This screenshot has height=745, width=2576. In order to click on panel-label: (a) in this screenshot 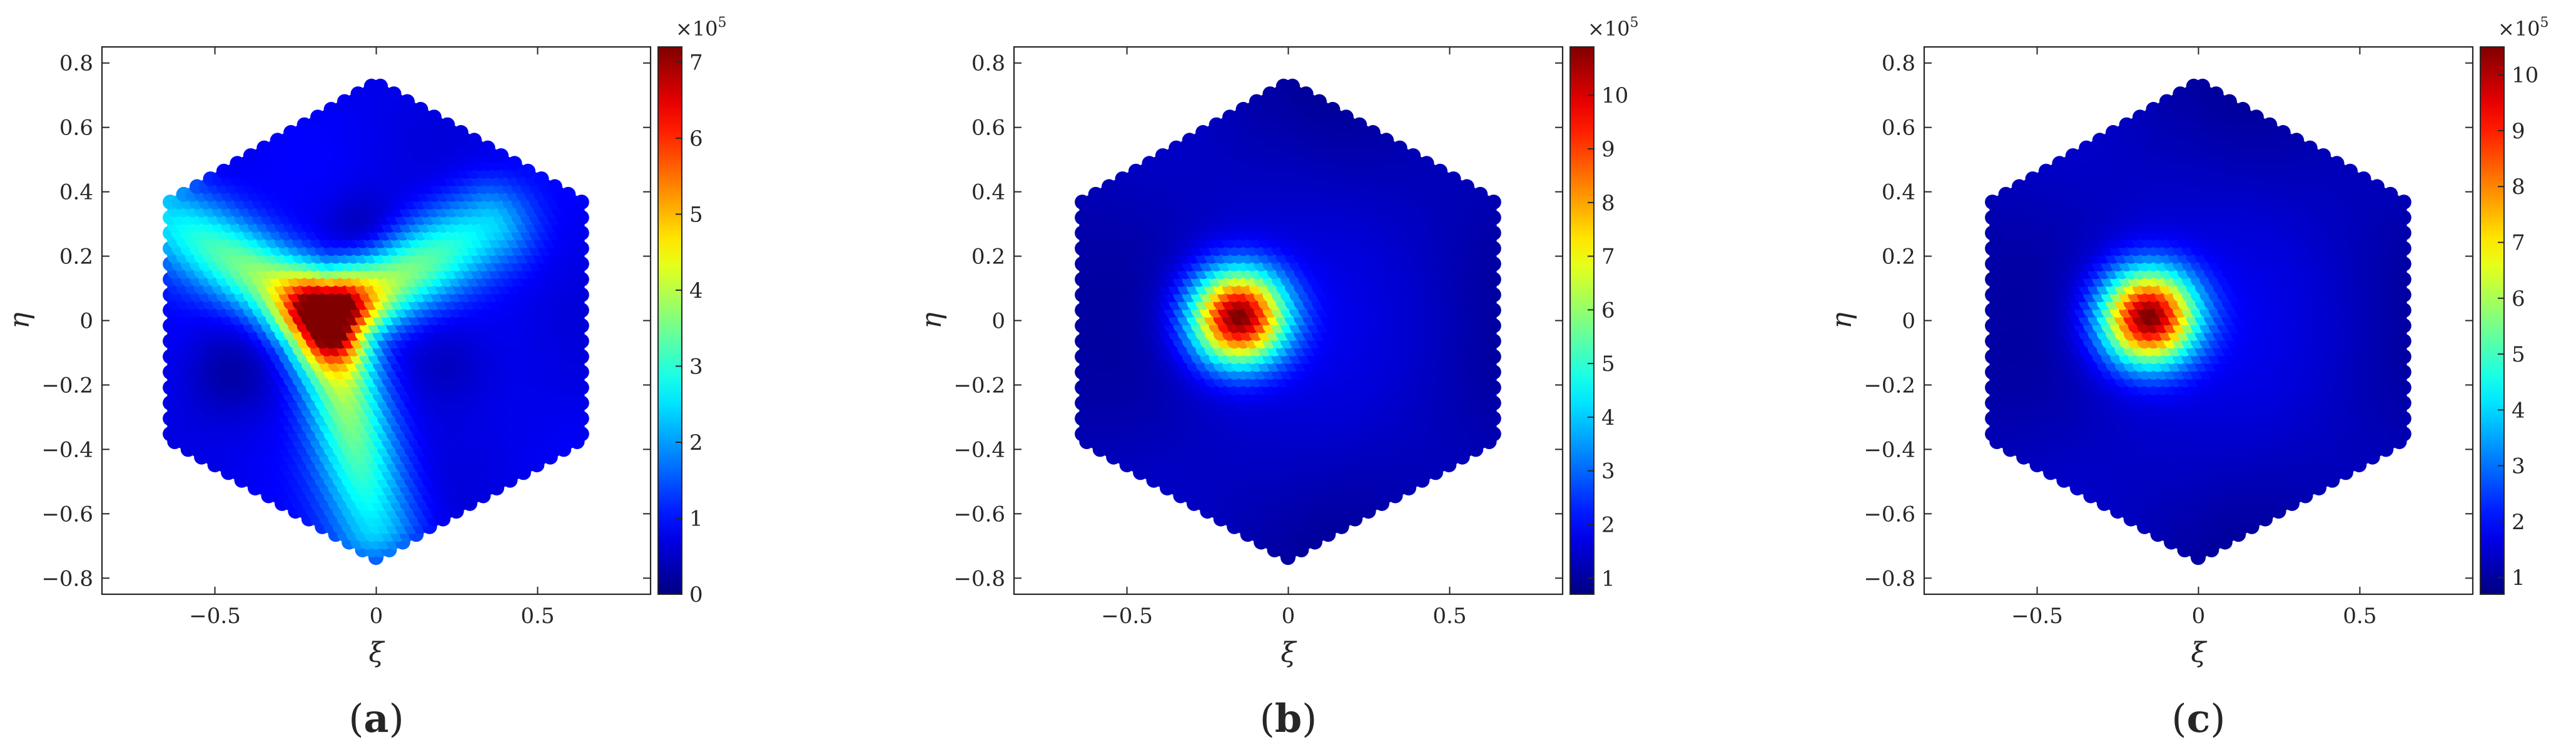, I will do `click(376, 718)`.